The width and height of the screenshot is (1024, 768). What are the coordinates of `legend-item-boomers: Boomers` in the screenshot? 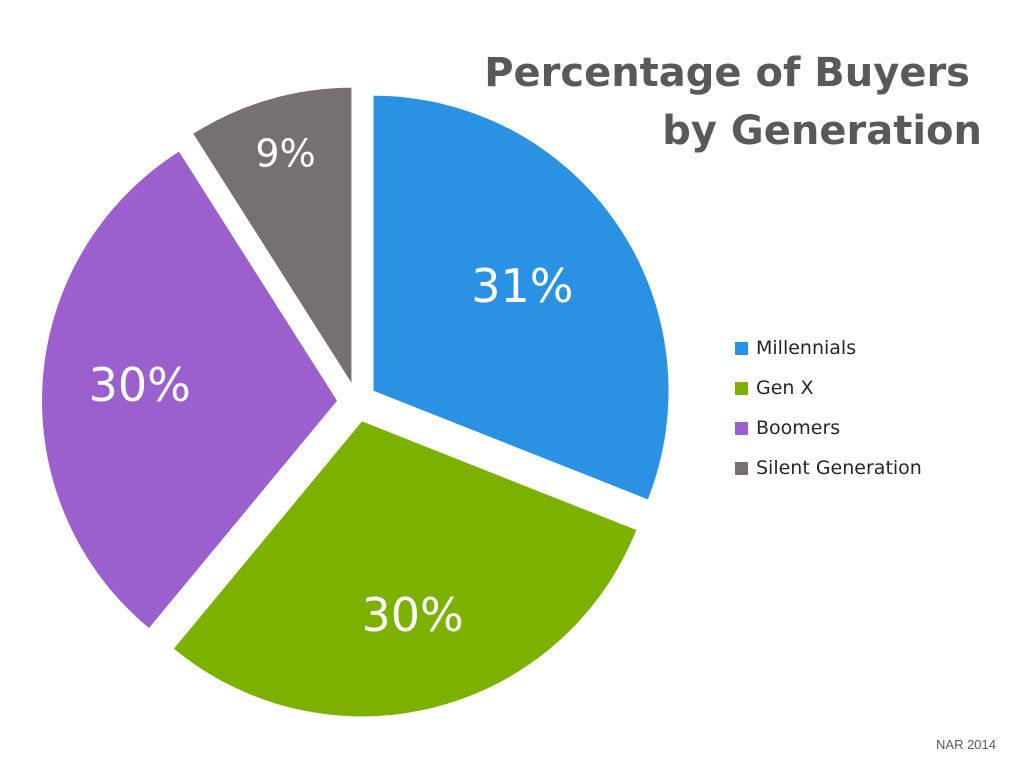 It's located at (828, 428).